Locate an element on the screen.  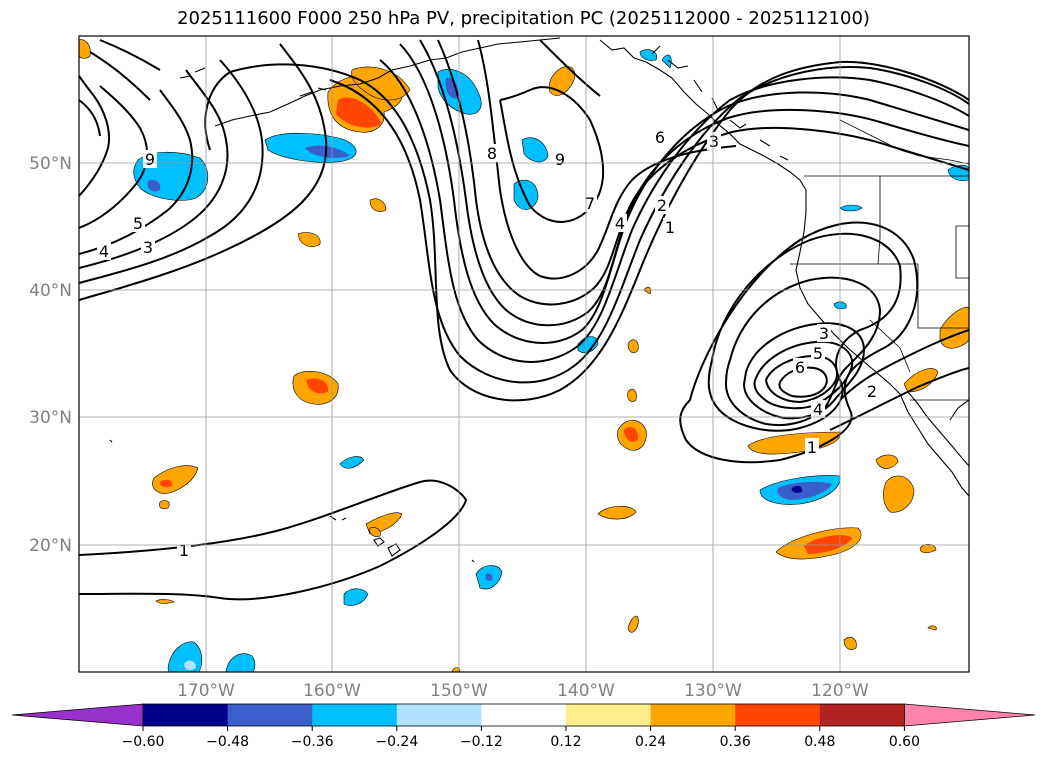
svg-text: 7 is located at coordinates (590, 203).